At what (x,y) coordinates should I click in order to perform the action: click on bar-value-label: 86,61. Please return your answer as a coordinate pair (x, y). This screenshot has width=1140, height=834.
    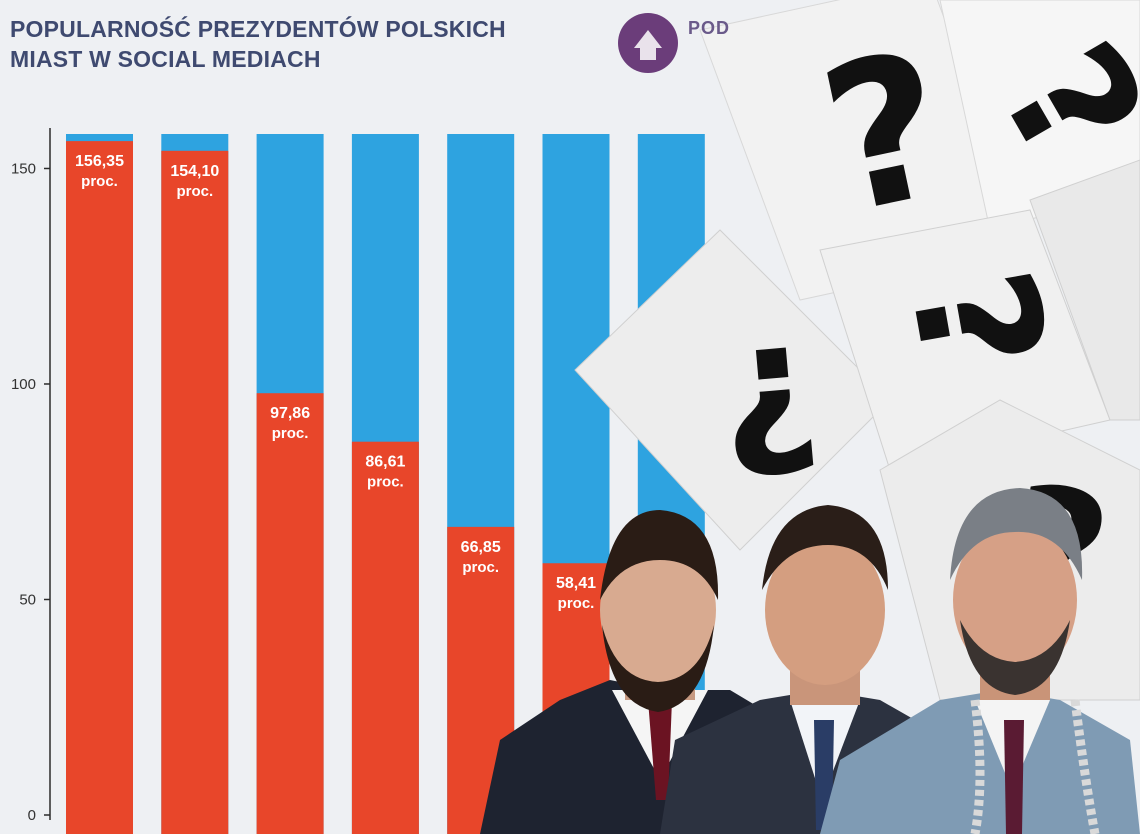
    Looking at the image, I should click on (385, 462).